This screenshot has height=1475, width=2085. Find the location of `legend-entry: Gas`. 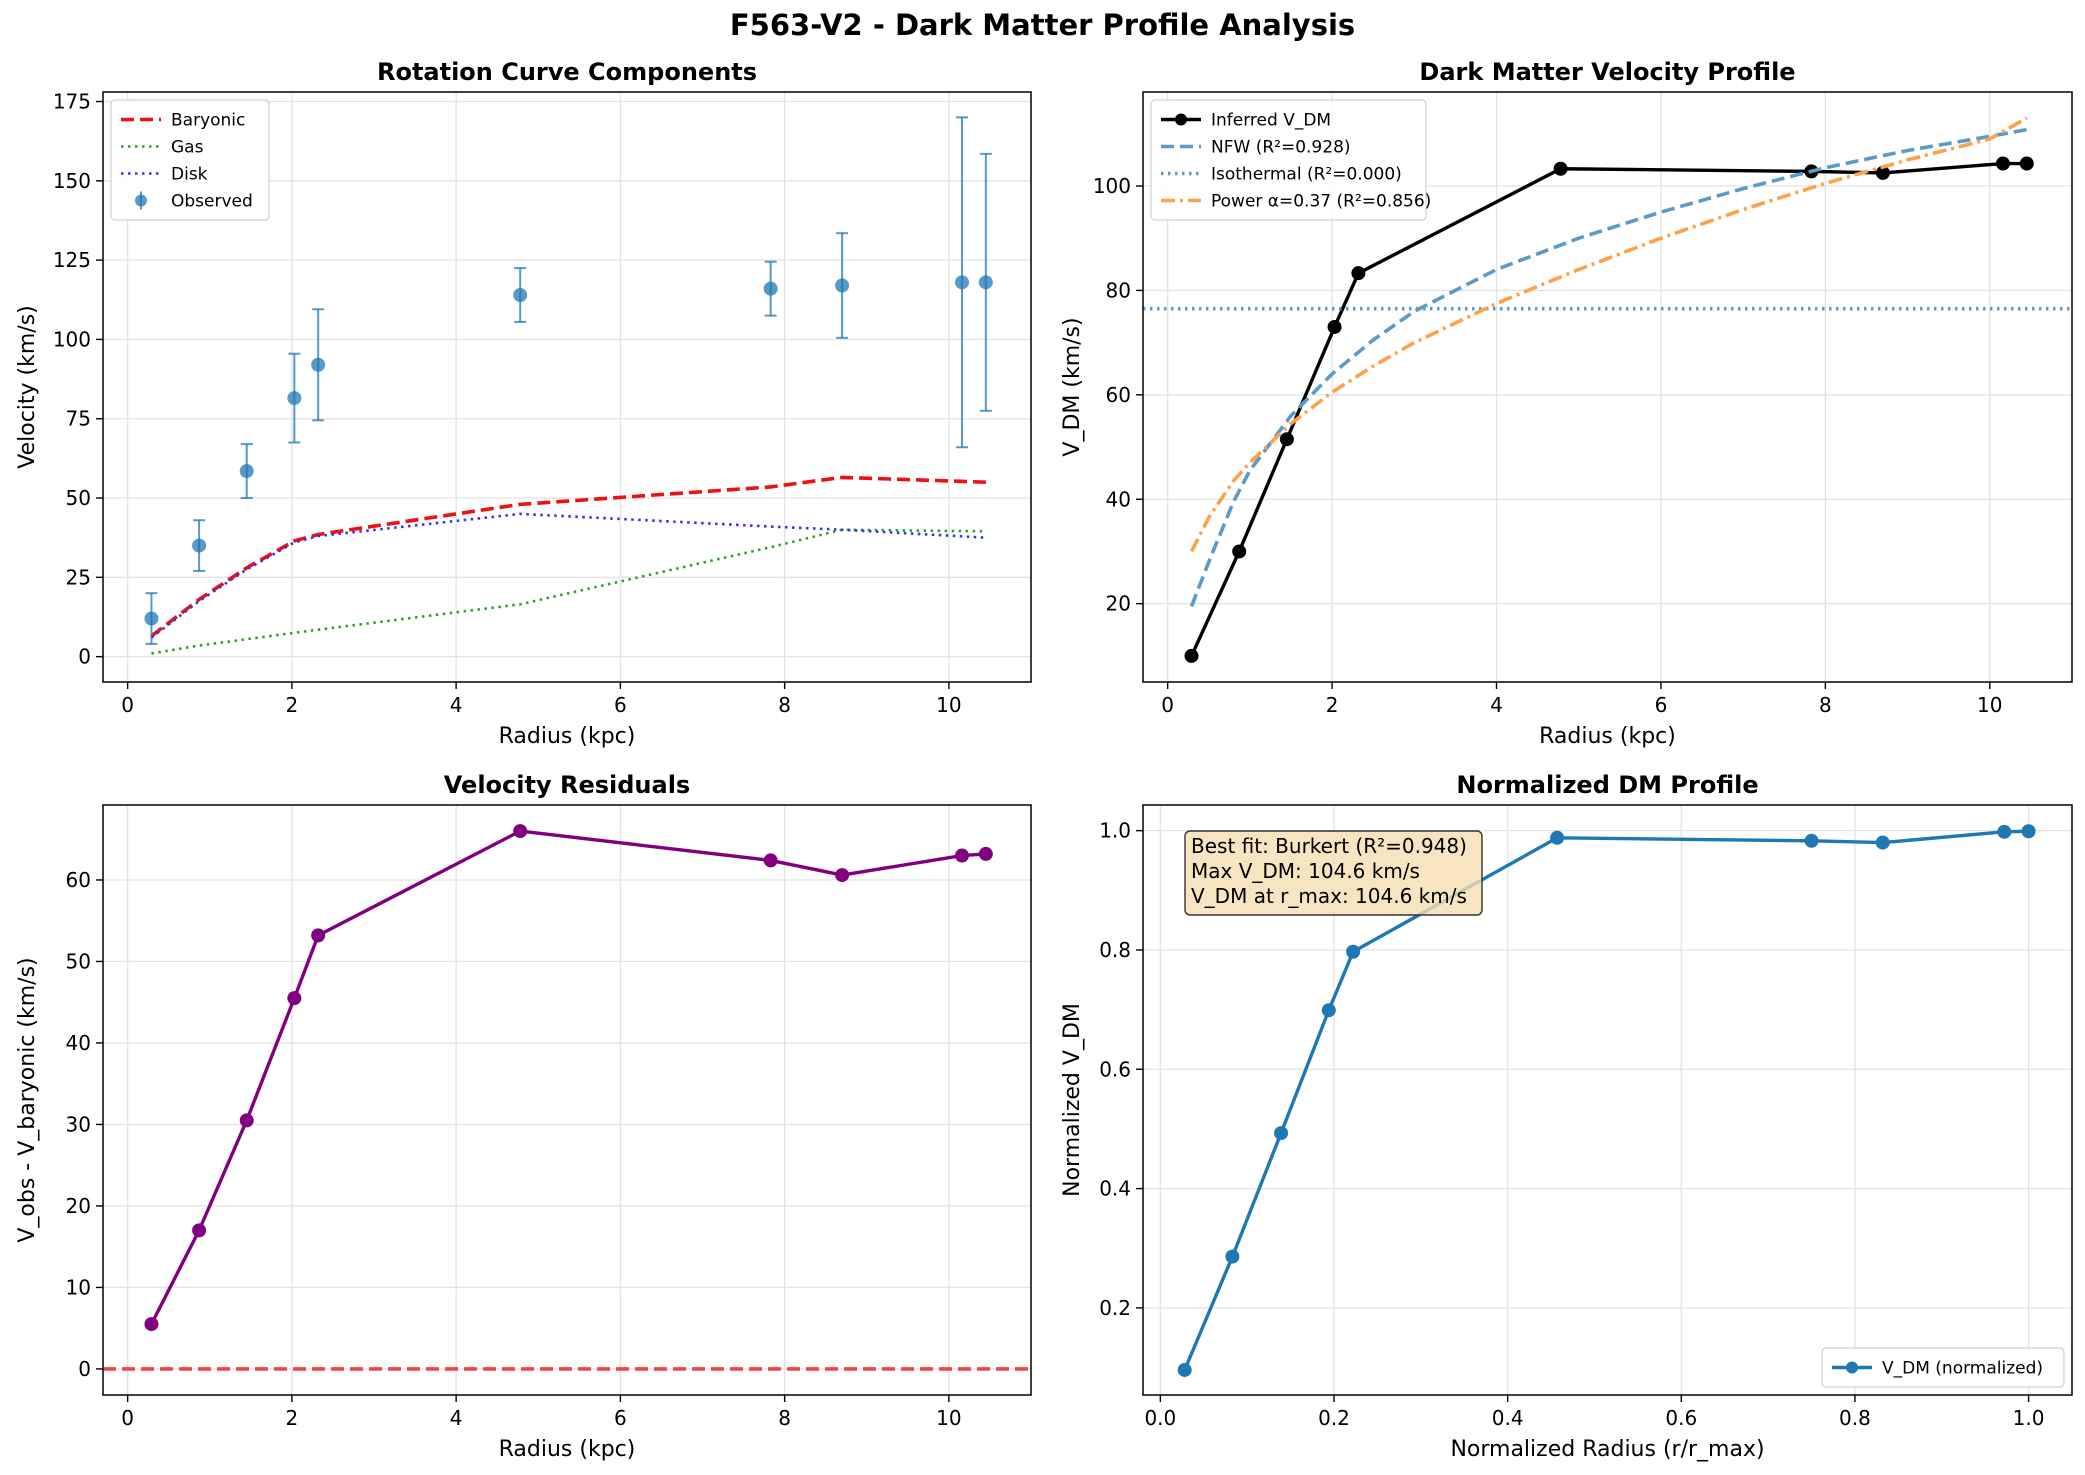

legend-entry: Gas is located at coordinates (162, 148).